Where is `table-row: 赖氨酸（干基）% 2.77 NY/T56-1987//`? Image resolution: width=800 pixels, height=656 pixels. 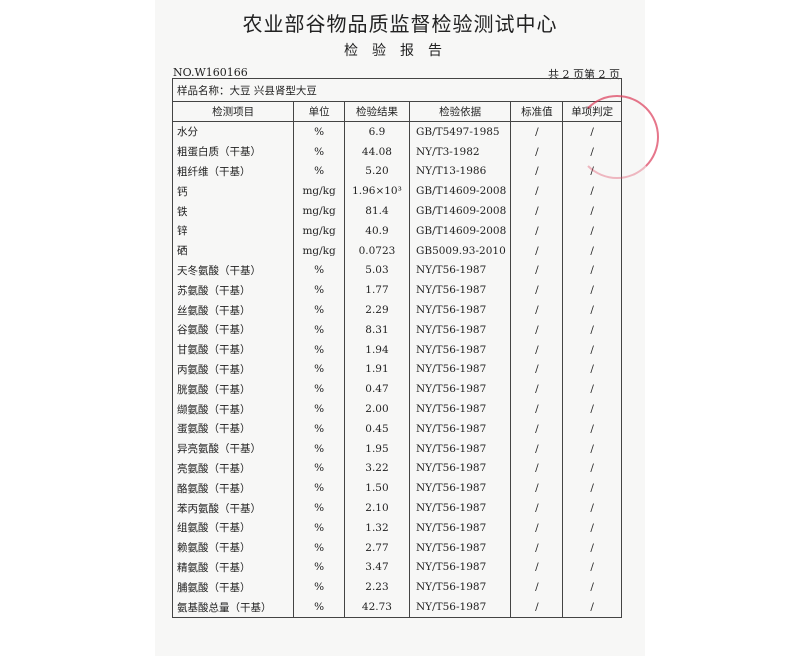 table-row: 赖氨酸（干基）% 2.77 NY/T56-1987// is located at coordinates (396, 547).